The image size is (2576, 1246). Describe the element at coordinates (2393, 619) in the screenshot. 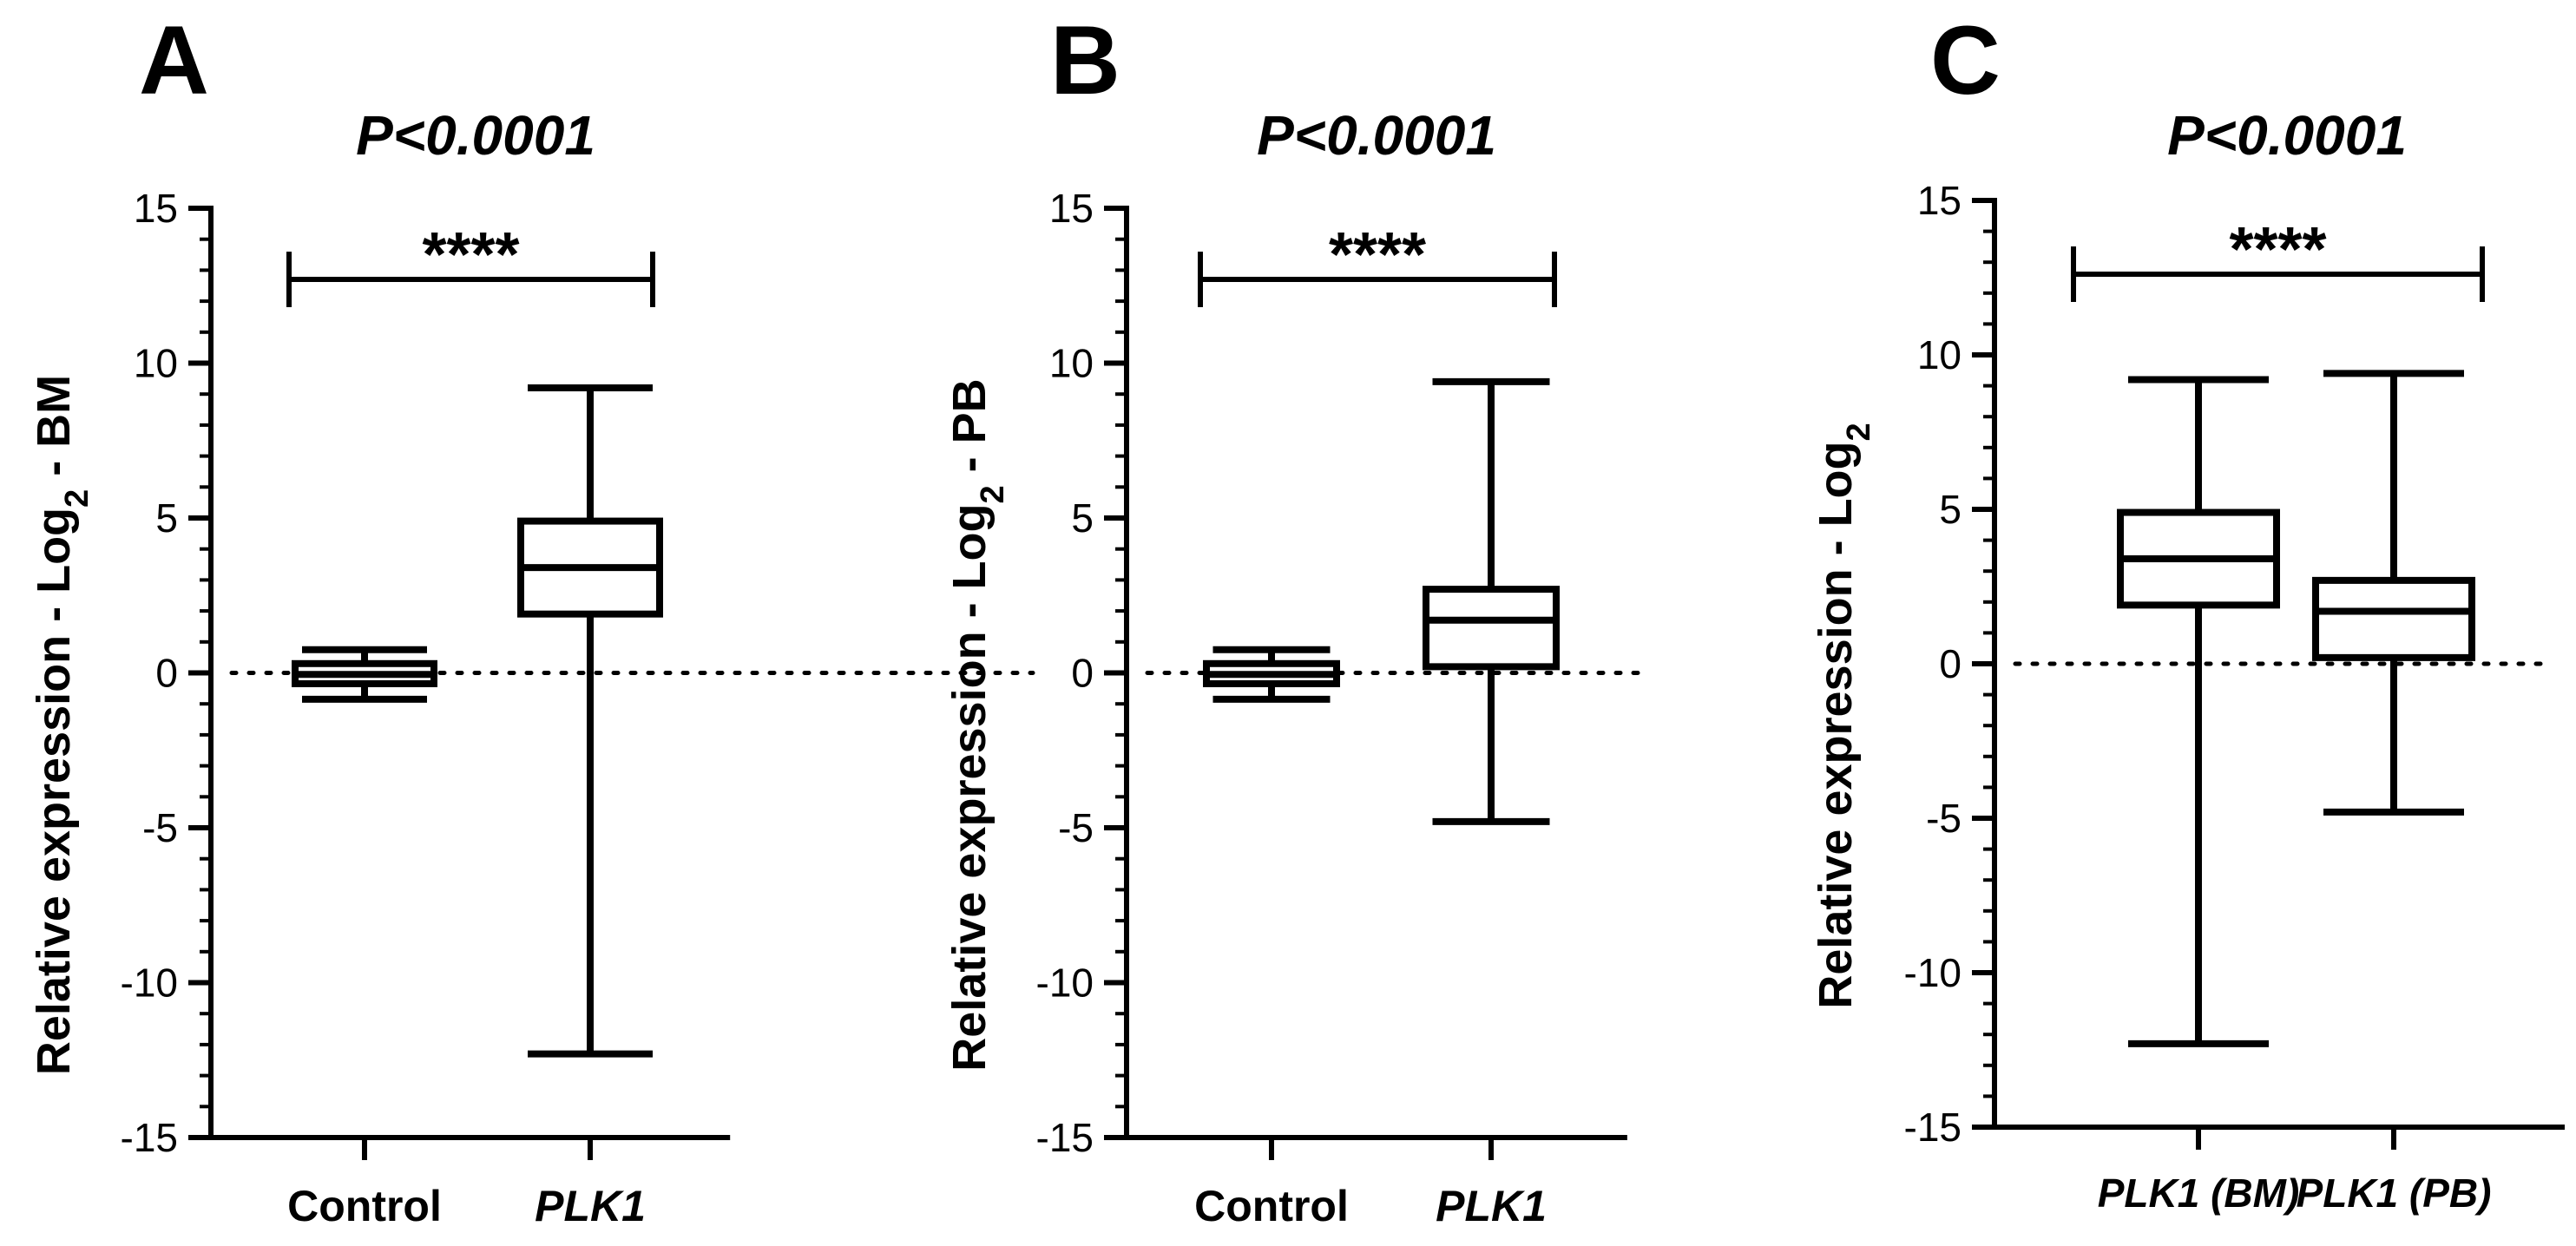

I see `panel-c-box` at that location.